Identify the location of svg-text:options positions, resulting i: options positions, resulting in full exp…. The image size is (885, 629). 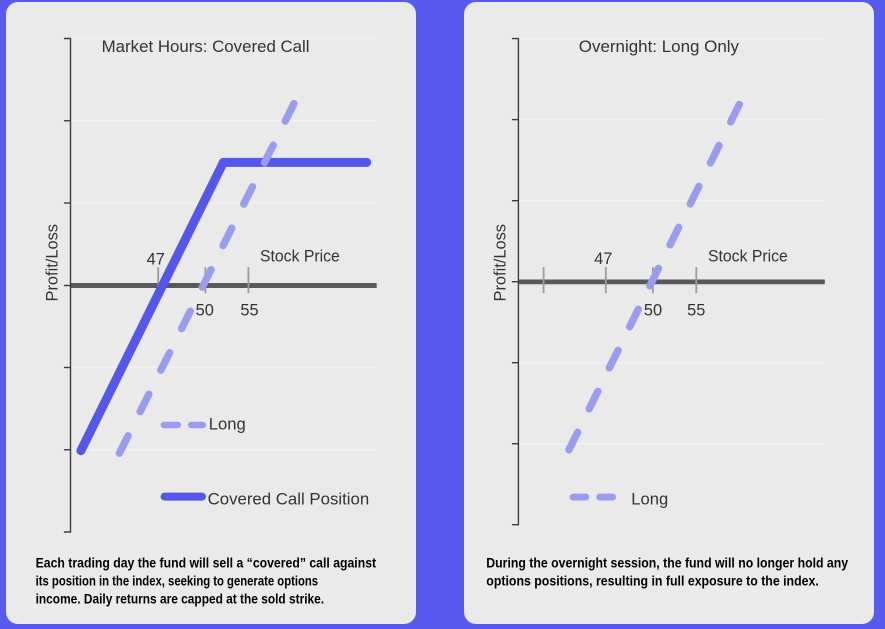
(652, 580).